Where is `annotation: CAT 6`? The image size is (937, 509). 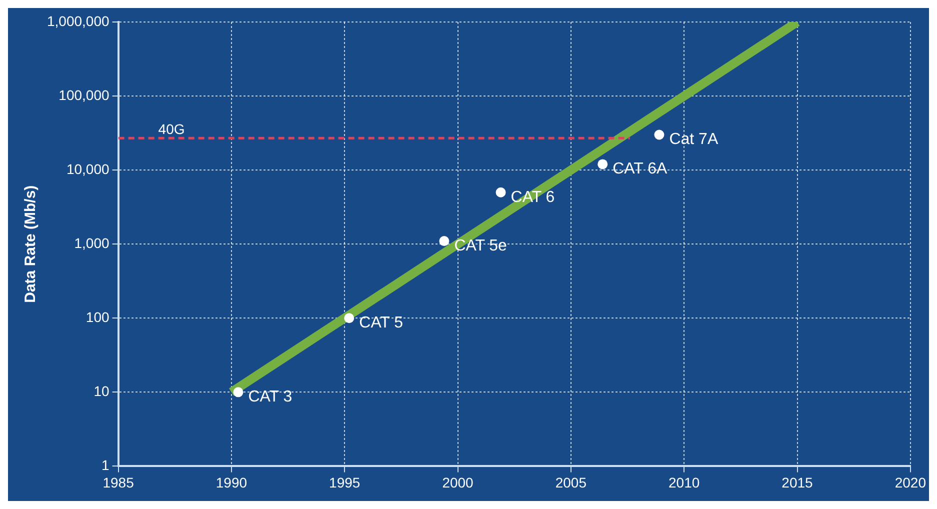 annotation: CAT 6 is located at coordinates (532, 197).